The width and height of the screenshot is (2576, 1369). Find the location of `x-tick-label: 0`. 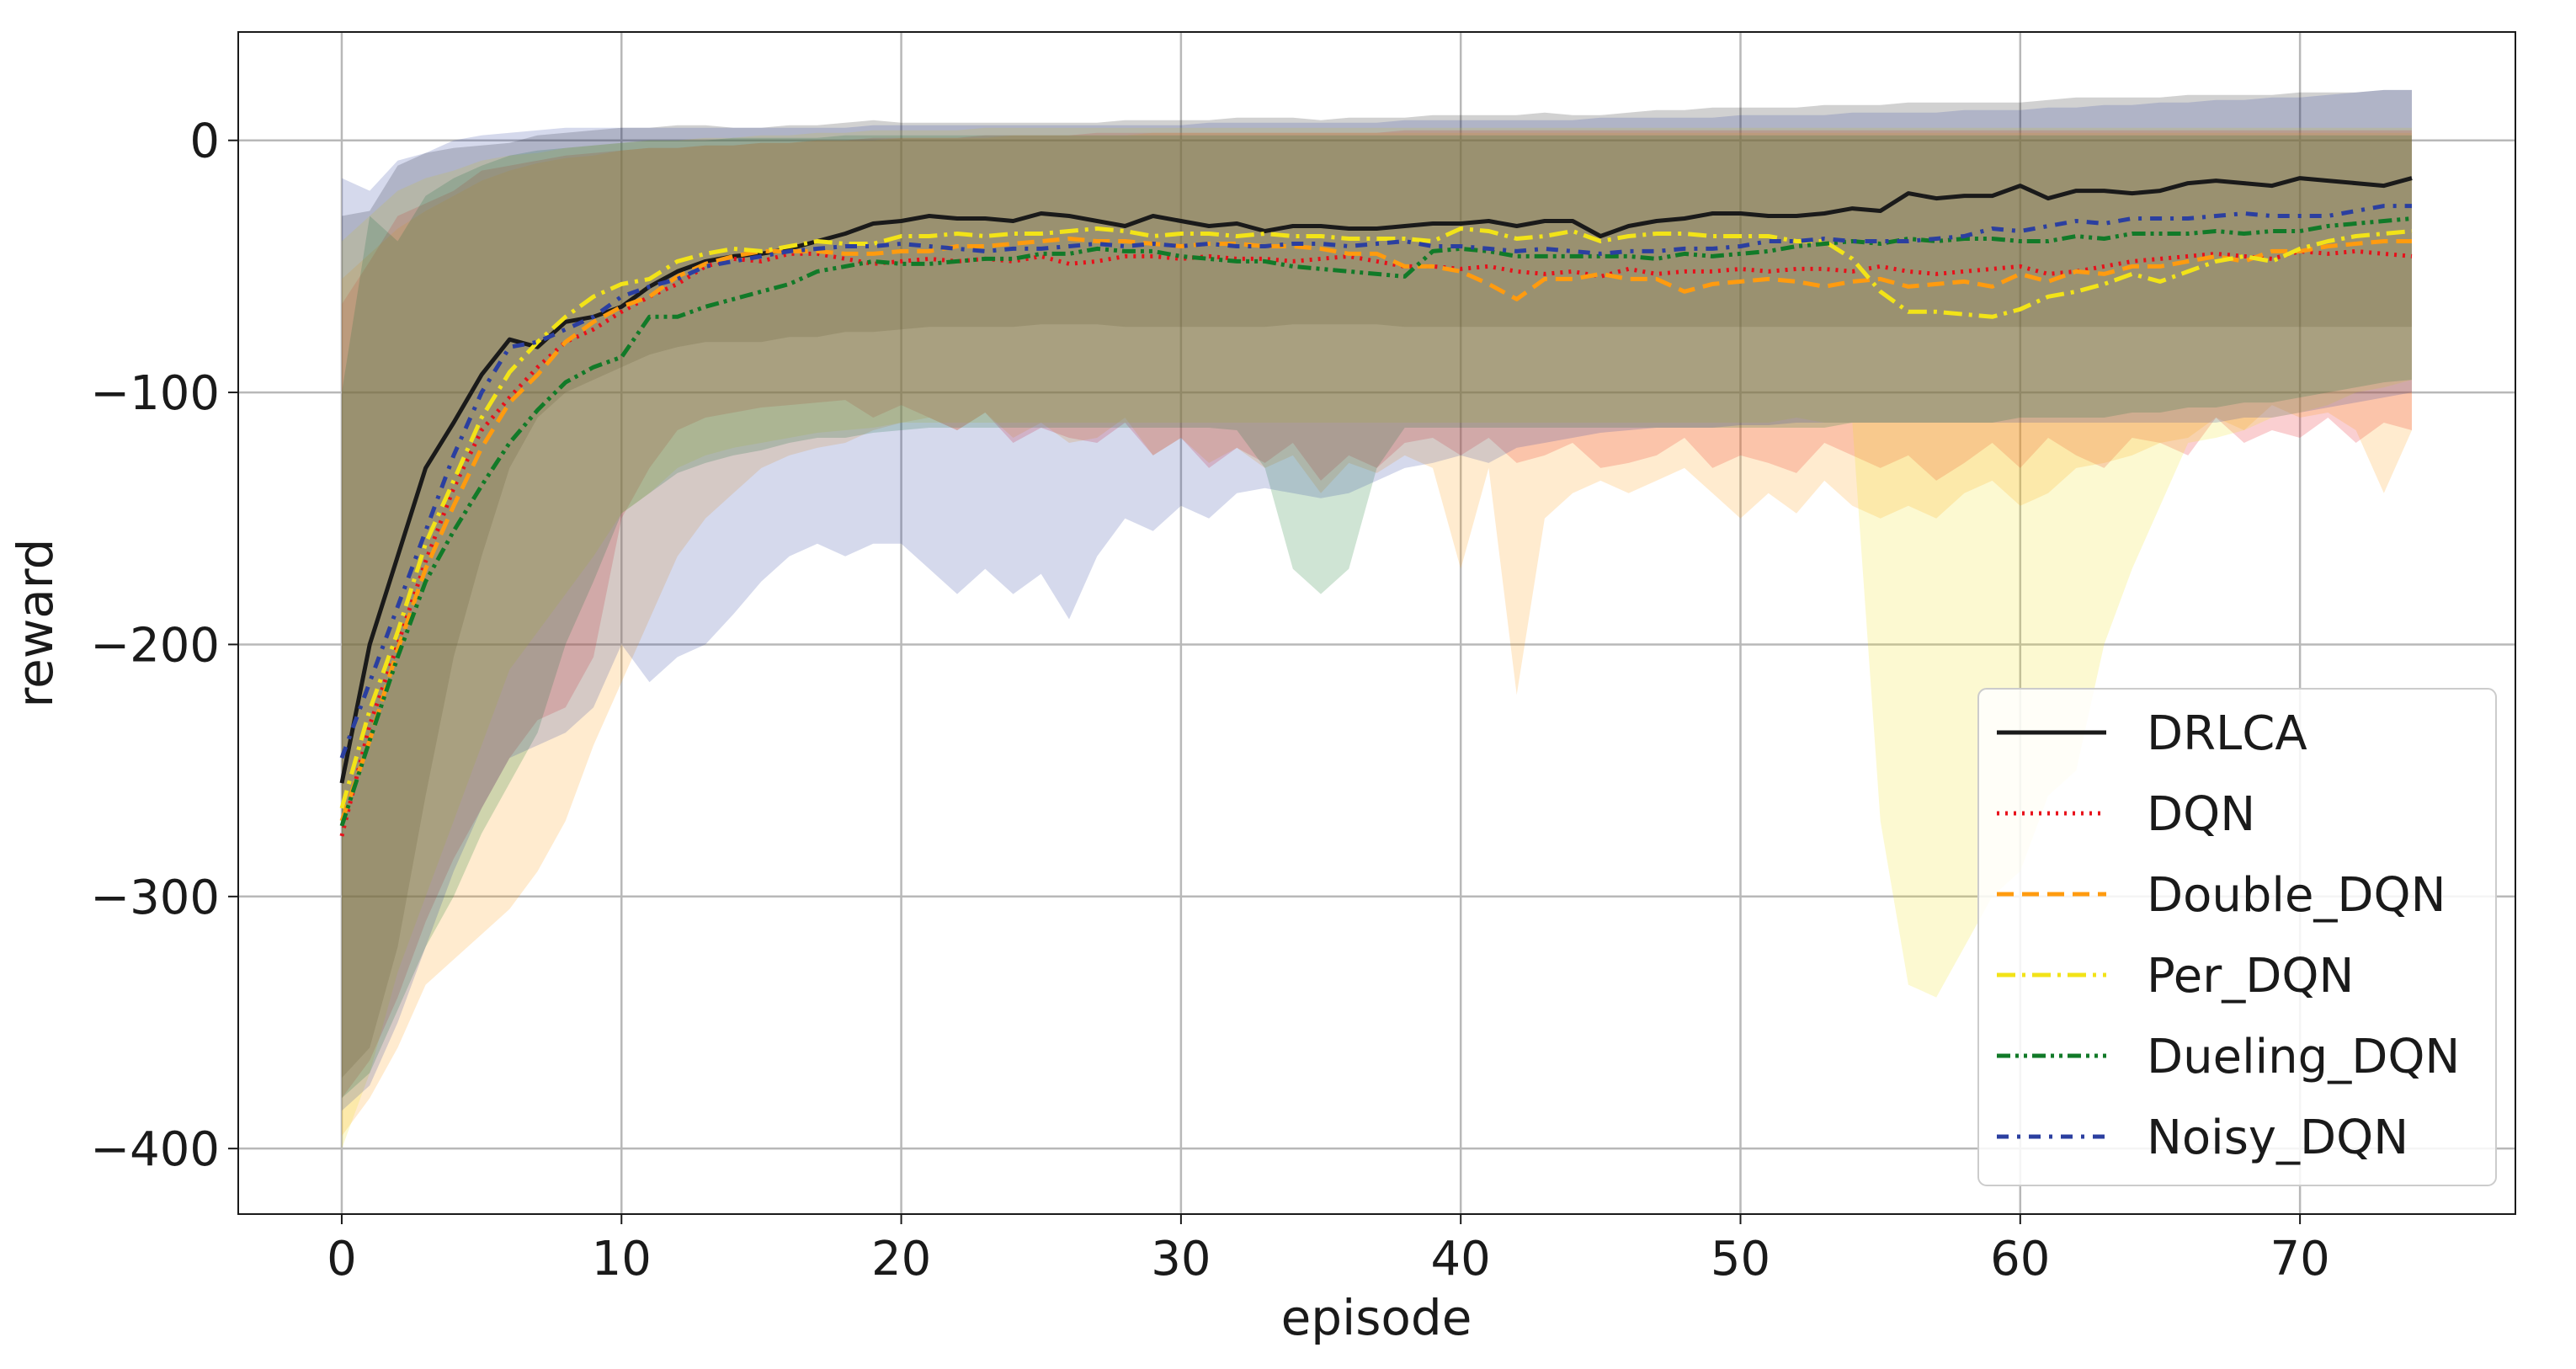

x-tick-label: 0 is located at coordinates (342, 1259).